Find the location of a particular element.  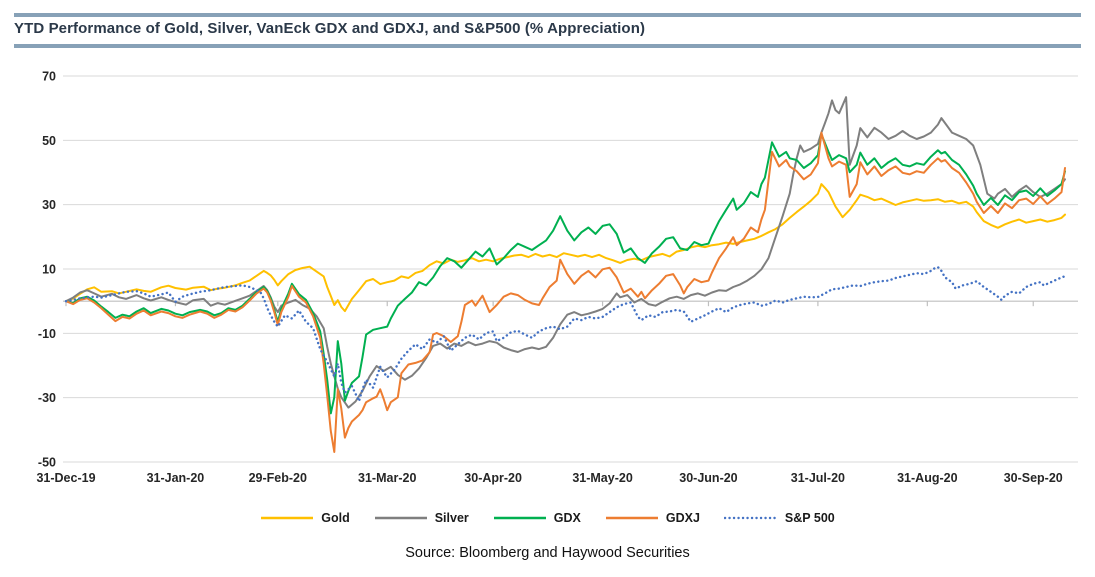

x-axis-label: 31-May-20 is located at coordinates (602, 478).